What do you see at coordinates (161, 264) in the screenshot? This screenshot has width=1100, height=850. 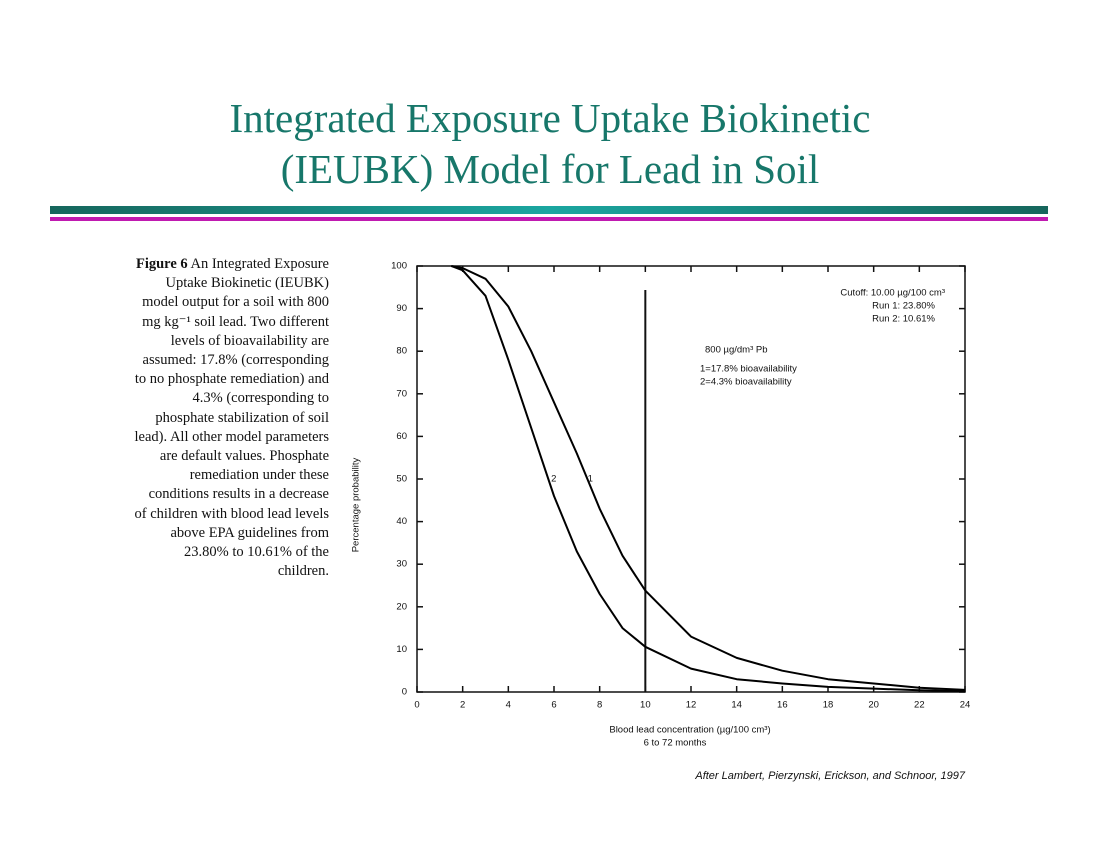 I see `figure-label: Figure 6` at bounding box center [161, 264].